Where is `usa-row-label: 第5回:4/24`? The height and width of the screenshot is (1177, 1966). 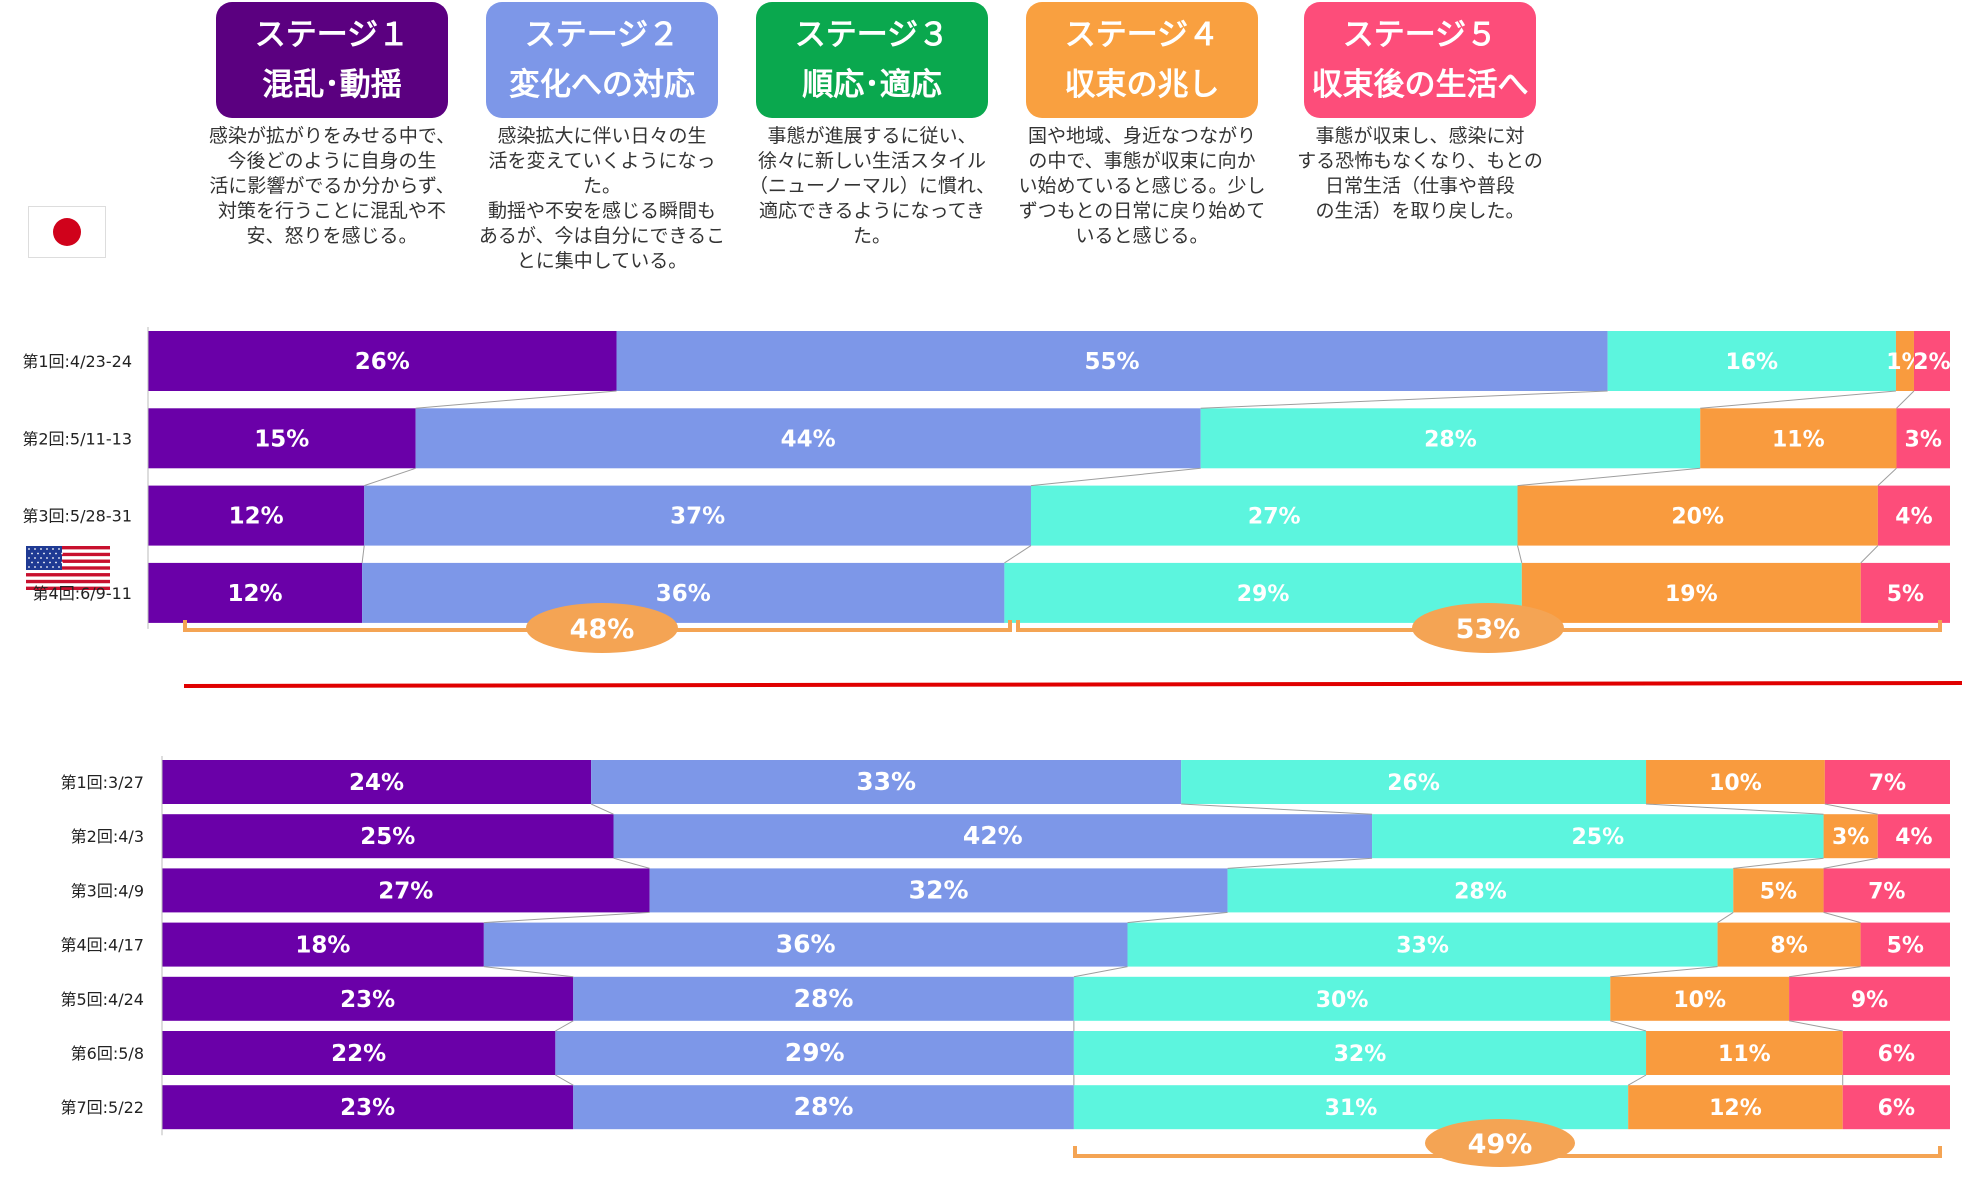
usa-row-label: 第5回:4/24 is located at coordinates (102, 999).